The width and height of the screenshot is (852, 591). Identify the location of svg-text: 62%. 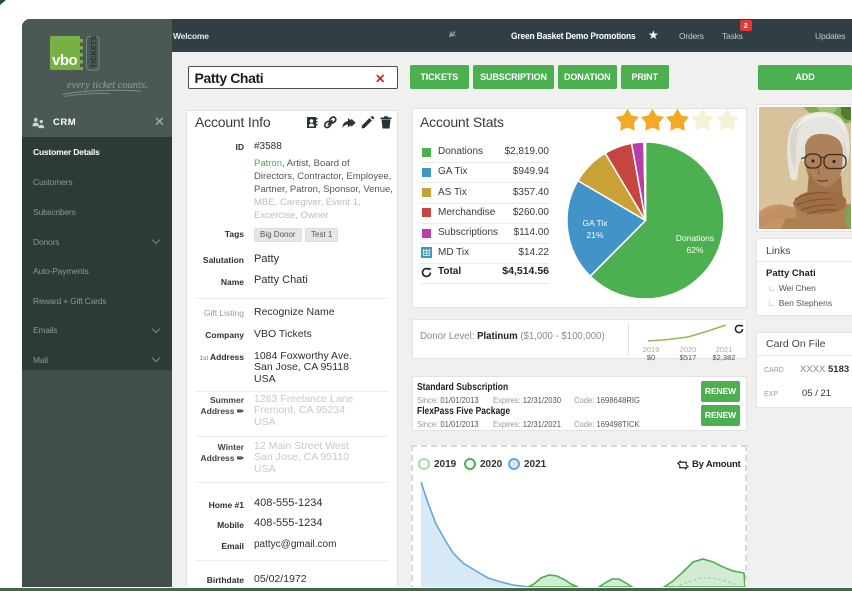
(694, 250).